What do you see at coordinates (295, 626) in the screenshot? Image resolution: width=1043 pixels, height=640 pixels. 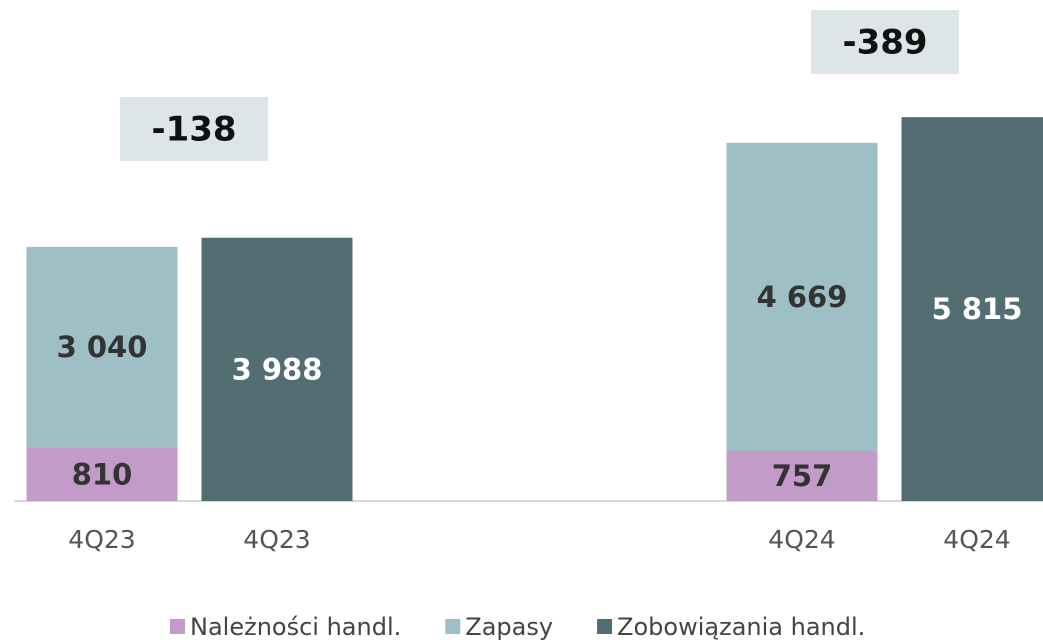 I see `legend-label: Należności handl.` at bounding box center [295, 626].